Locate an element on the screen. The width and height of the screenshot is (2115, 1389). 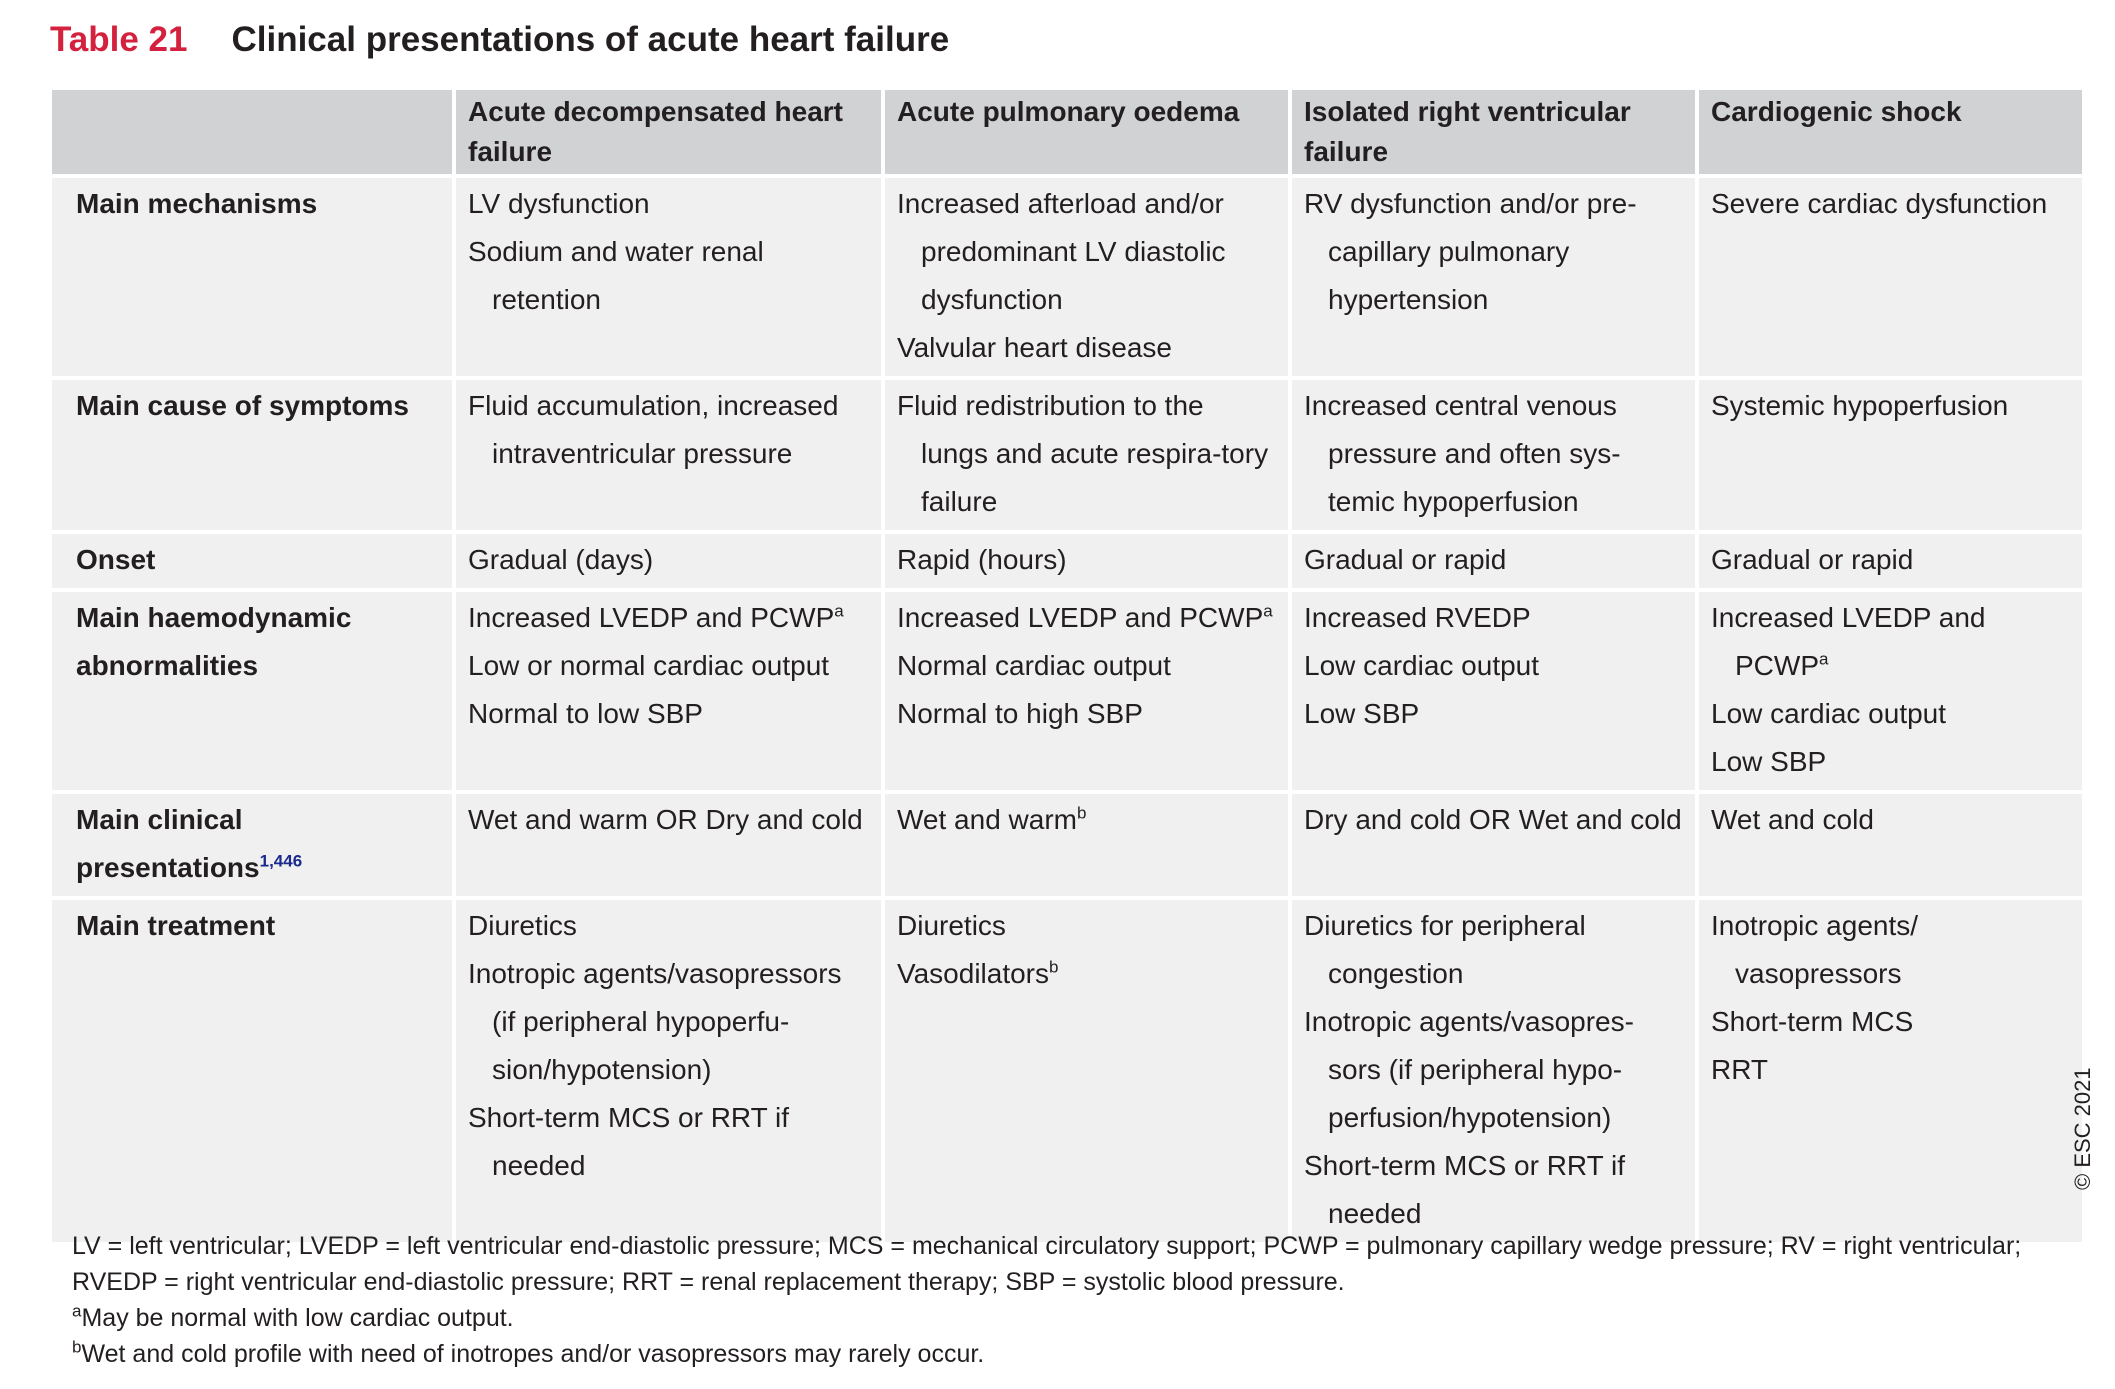
text: Increased RVEDP is located at coordinates (1417, 617).